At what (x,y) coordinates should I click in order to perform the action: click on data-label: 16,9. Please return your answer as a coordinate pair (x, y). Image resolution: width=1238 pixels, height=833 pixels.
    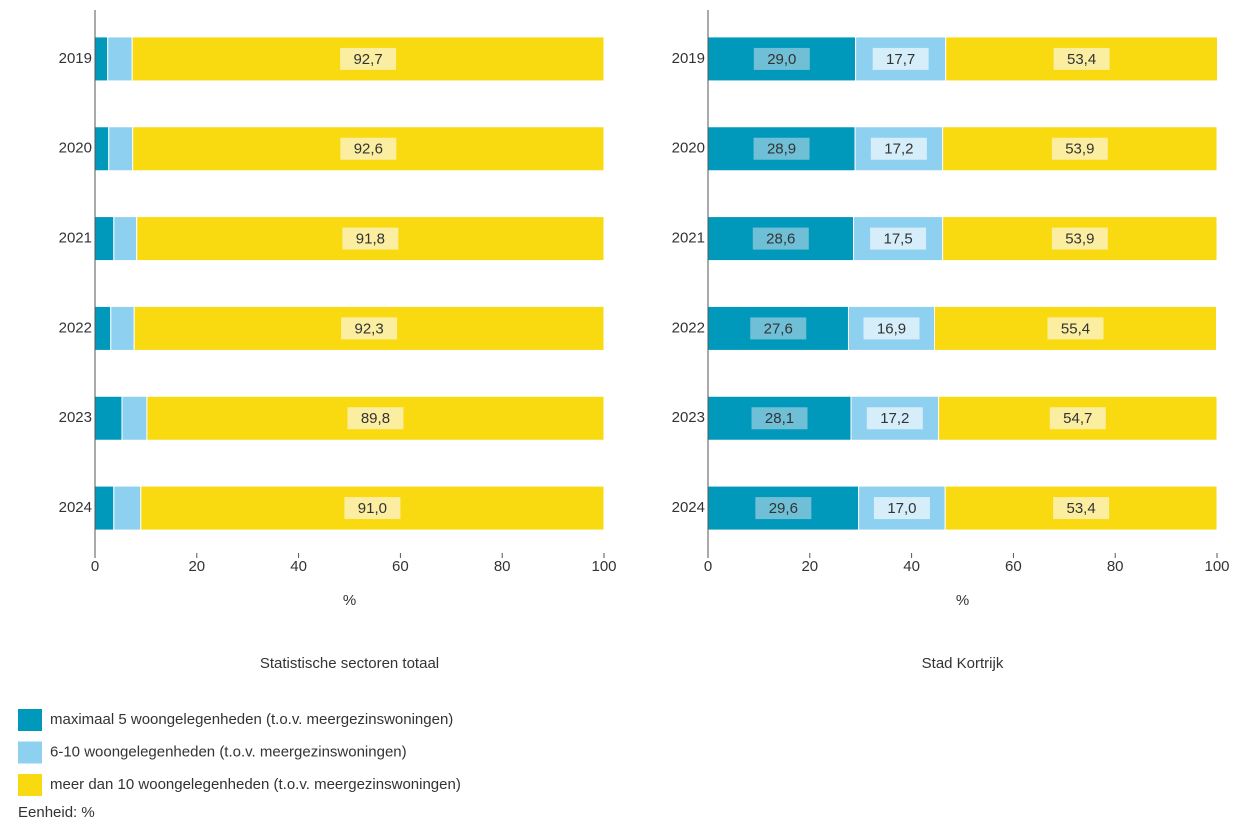
    Looking at the image, I should click on (891, 328).